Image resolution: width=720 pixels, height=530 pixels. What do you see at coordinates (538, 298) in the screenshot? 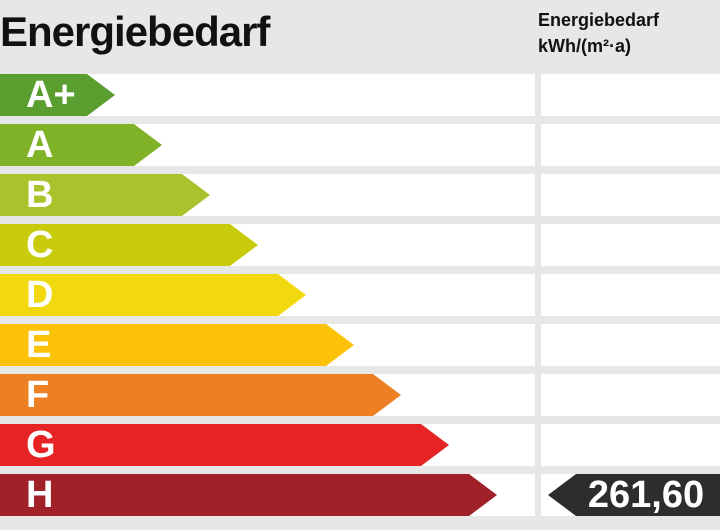
I see `grid-vertical-line` at bounding box center [538, 298].